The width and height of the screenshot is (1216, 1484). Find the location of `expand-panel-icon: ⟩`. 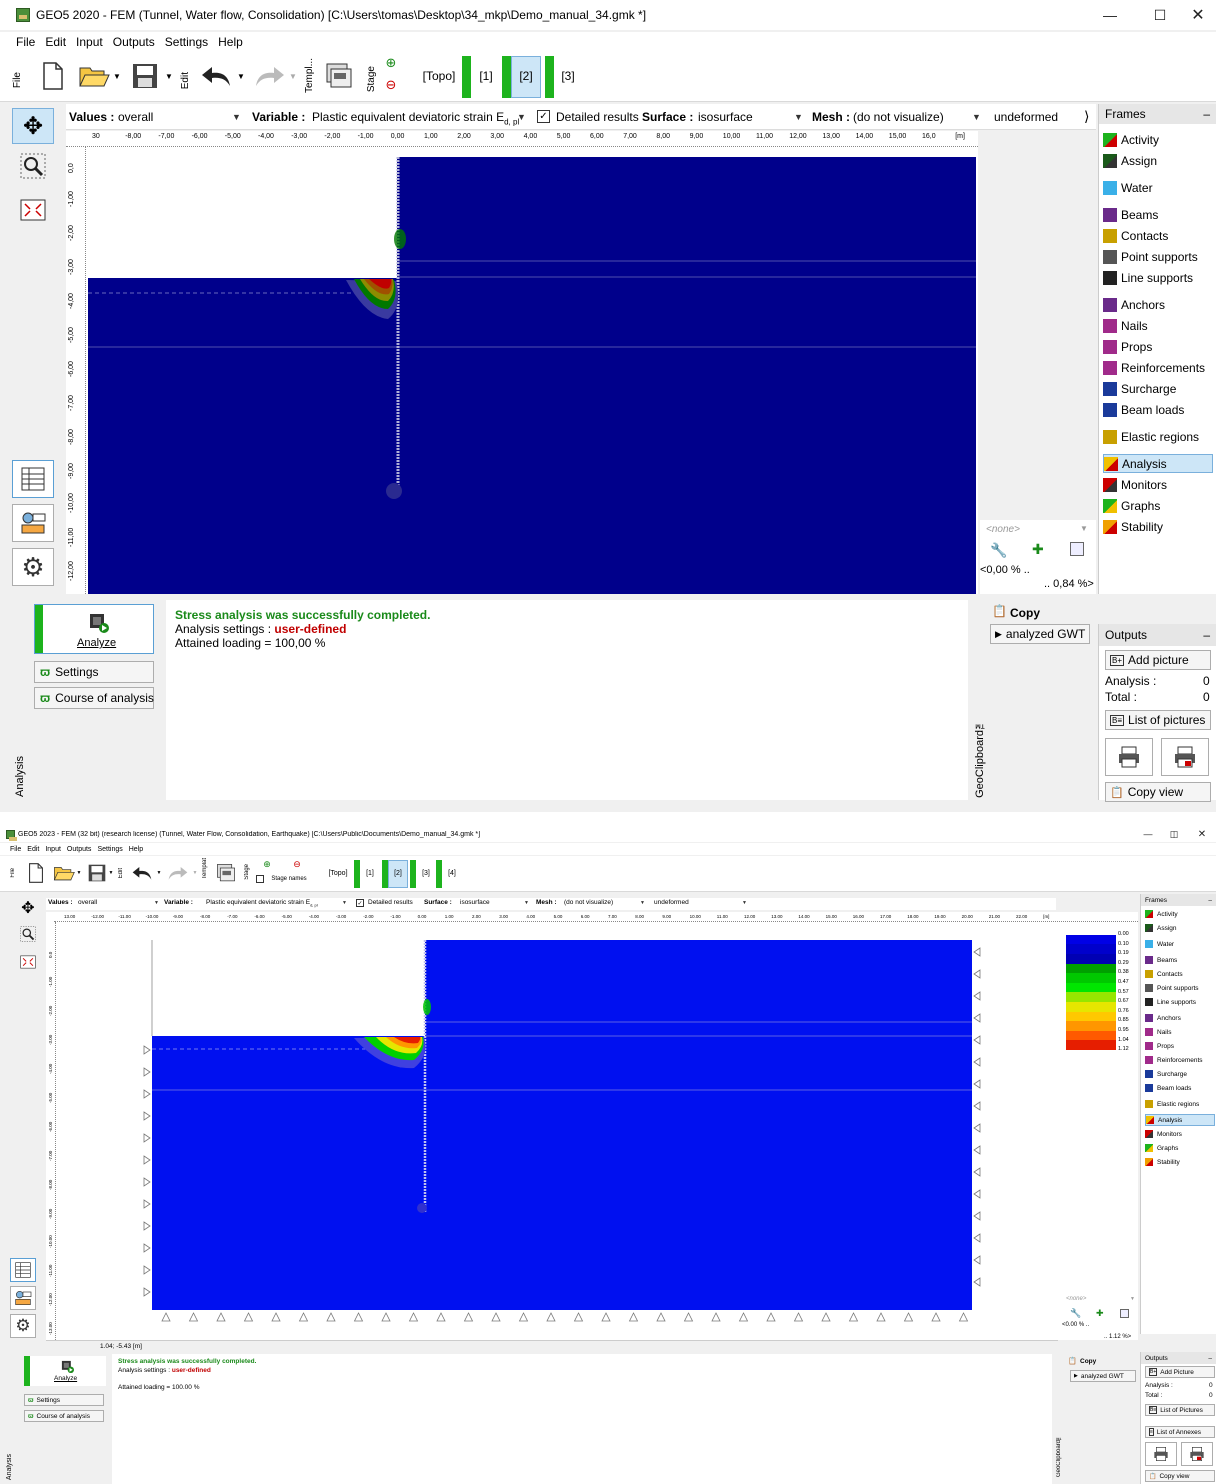

expand-panel-icon: ⟩ is located at coordinates (1087, 116).